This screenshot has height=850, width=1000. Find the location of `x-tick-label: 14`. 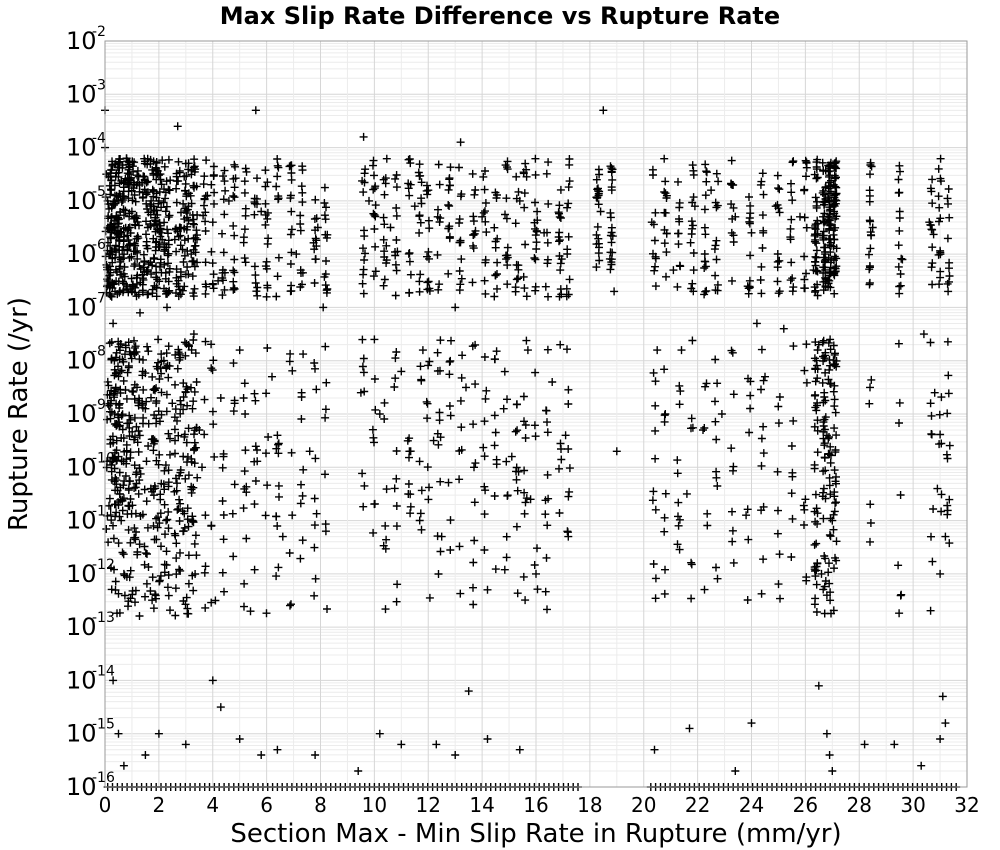

x-tick-label: 14 is located at coordinates (481, 805).